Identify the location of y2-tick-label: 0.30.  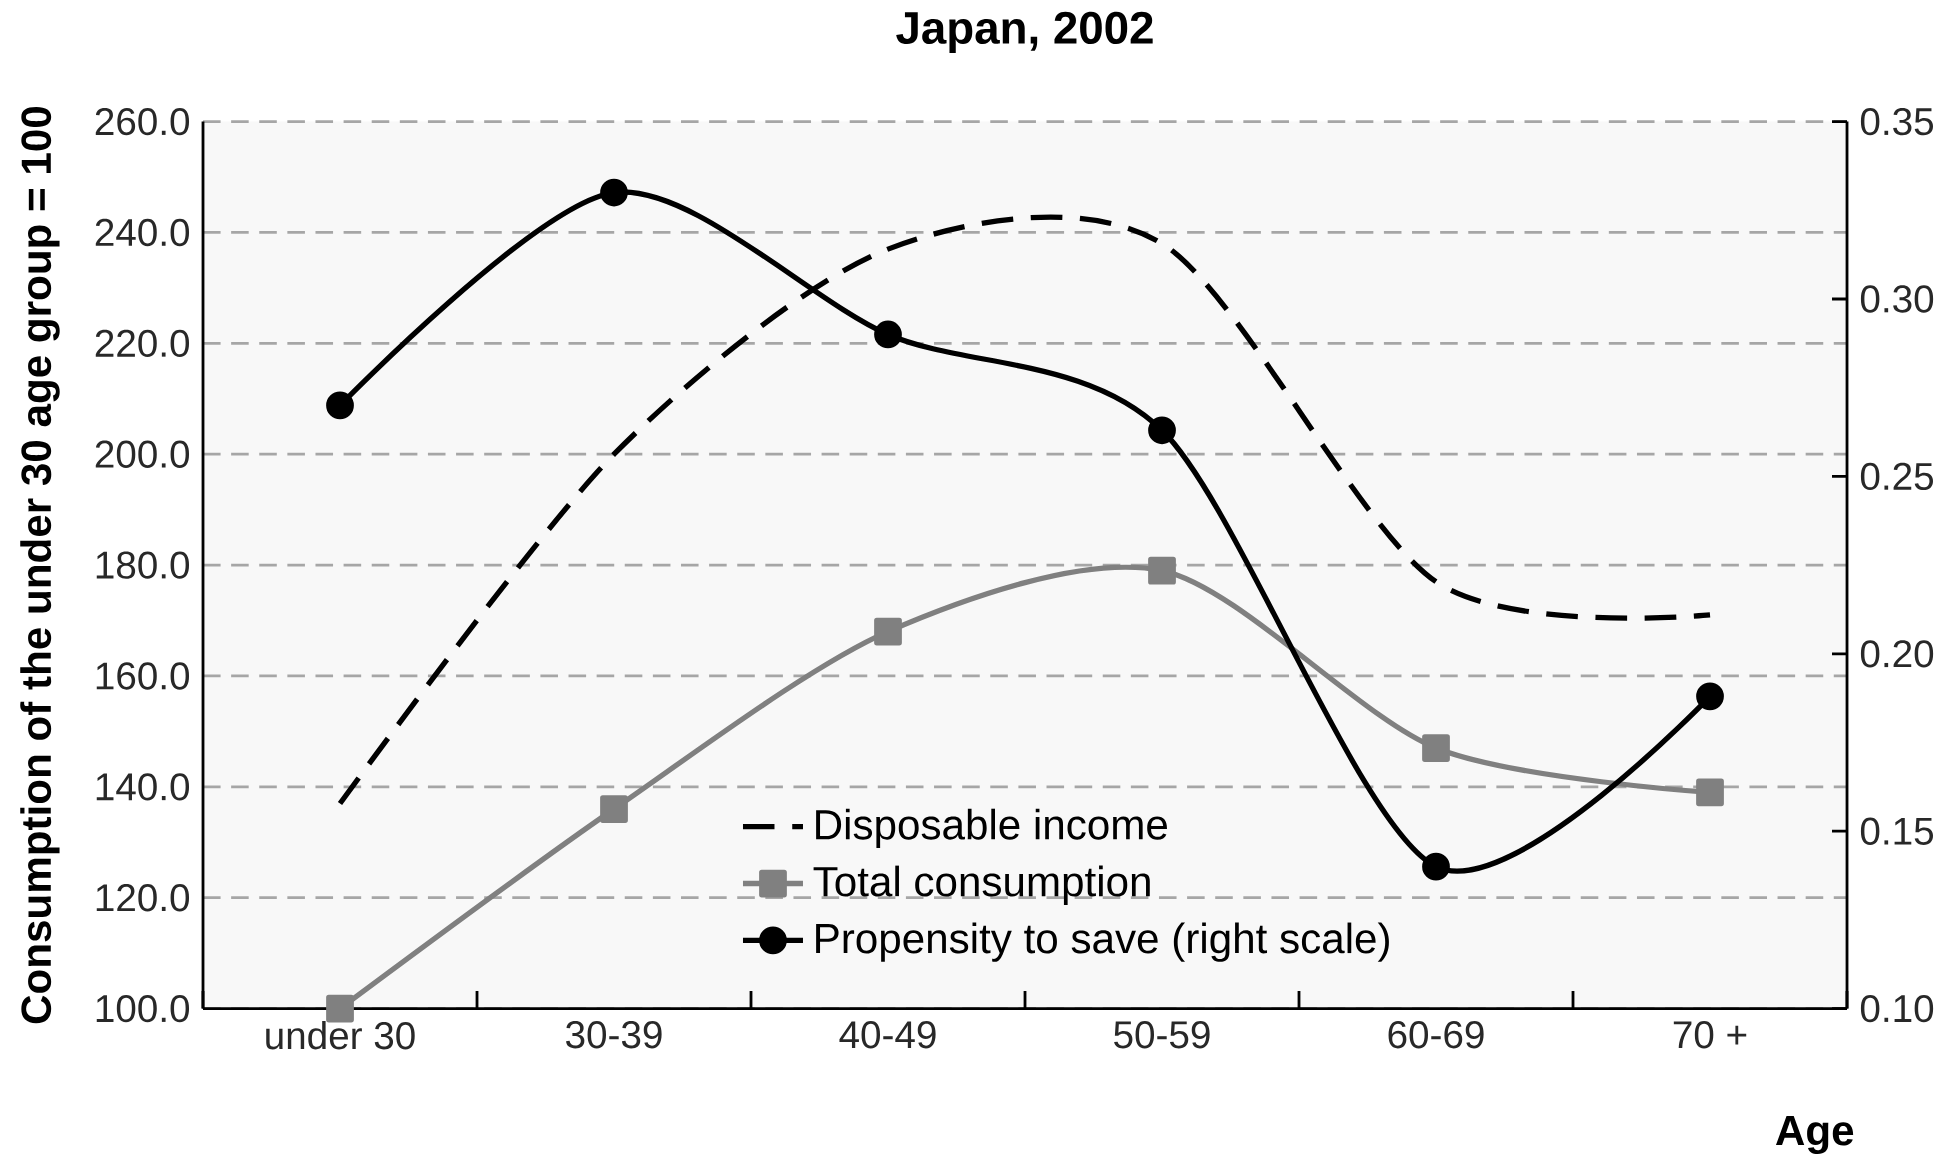
(1897, 299).